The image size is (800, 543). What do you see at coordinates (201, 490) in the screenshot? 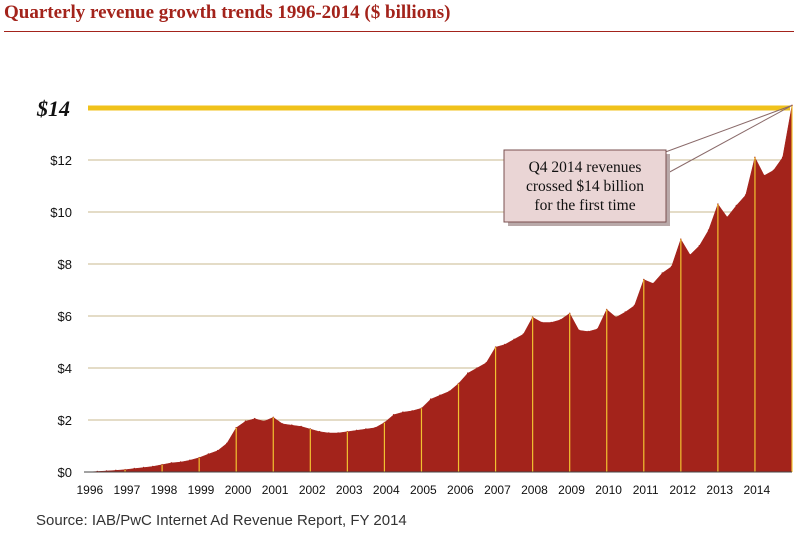
I see `x-tick-label: 1999` at bounding box center [201, 490].